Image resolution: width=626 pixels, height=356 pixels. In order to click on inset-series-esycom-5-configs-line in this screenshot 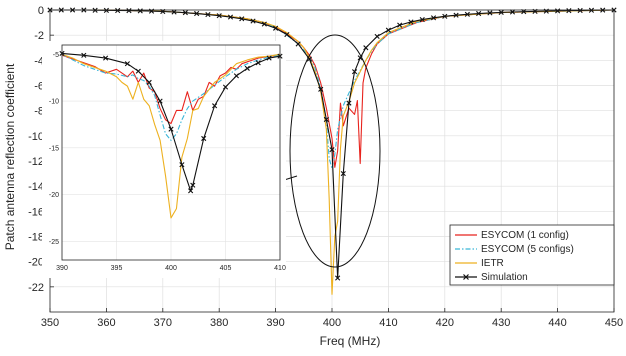, I will do `click(171, 97)`.